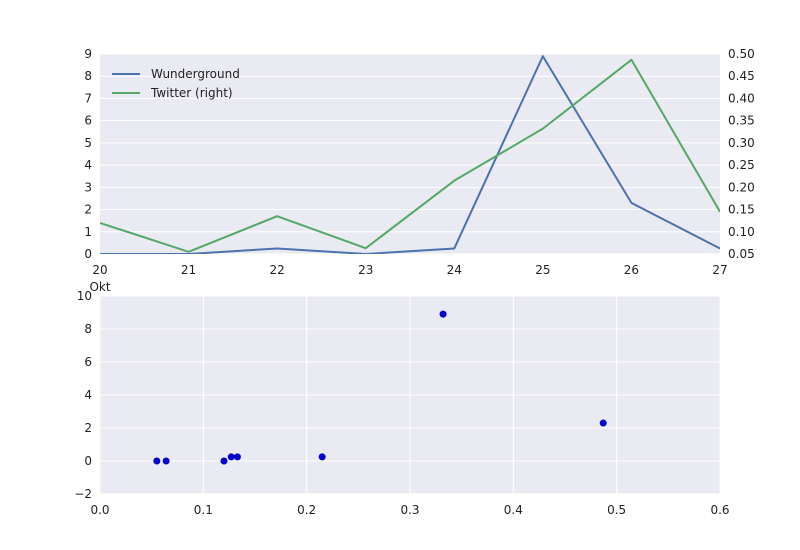  What do you see at coordinates (741, 54) in the screenshot?
I see `y2-tick-label: 0.50` at bounding box center [741, 54].